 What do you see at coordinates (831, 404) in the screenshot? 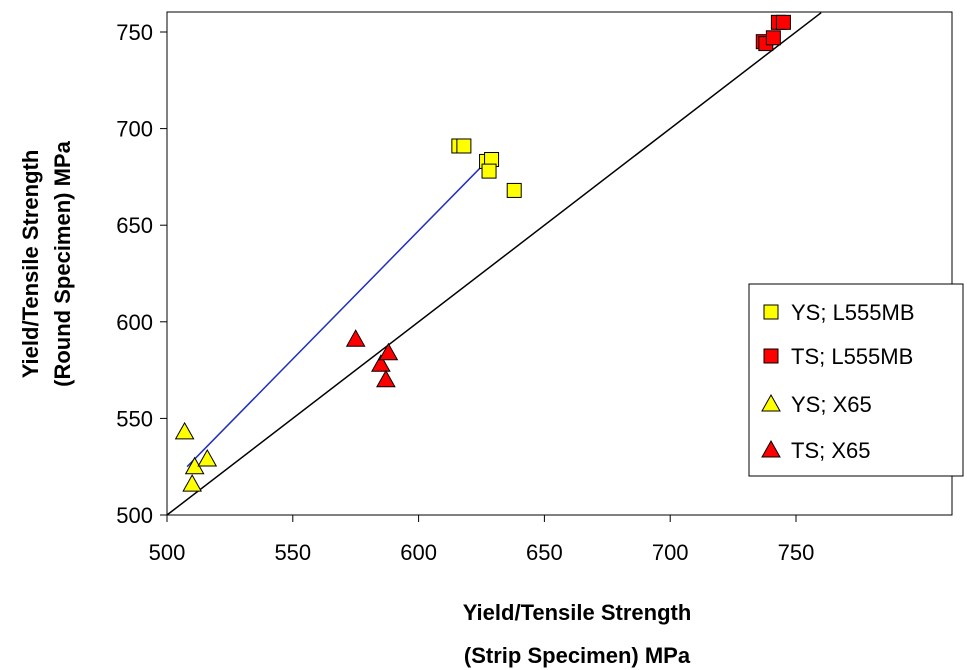
I see `legend-label-ys-x65: YS; X65` at bounding box center [831, 404].